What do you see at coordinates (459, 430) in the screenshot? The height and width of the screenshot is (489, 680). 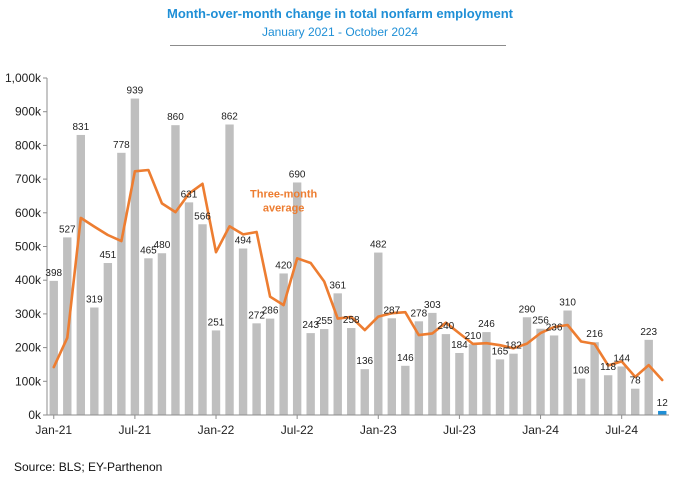 I see `x-tick-label: Jul-23` at bounding box center [459, 430].